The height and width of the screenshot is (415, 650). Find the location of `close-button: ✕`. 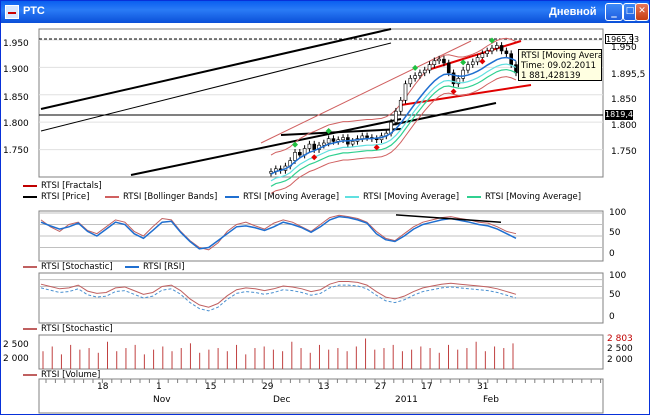

close-button: ✕ is located at coordinates (642, 12).